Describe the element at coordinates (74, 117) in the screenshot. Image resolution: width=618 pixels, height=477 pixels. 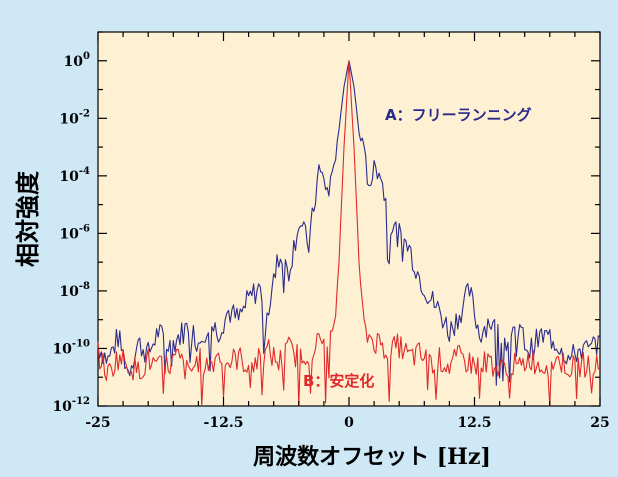
I see `y-tick-label: 10⁻²` at that location.